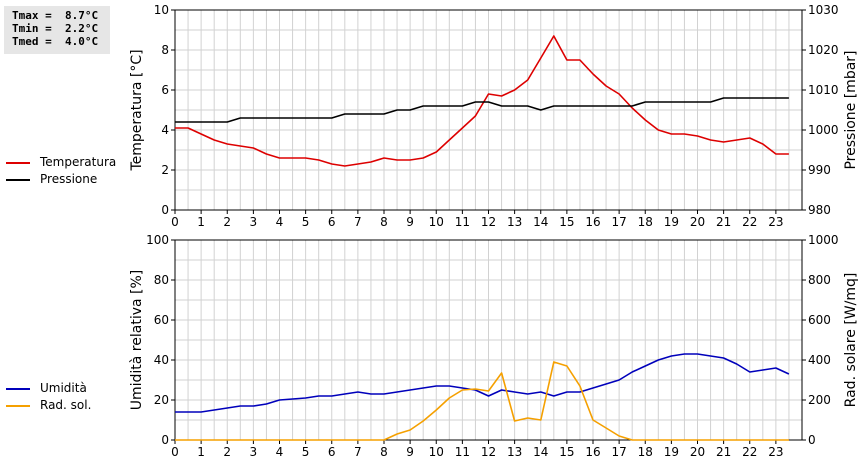  What do you see at coordinates (165, 90) in the screenshot?
I see `y-left-tick-label: 6` at bounding box center [165, 90].